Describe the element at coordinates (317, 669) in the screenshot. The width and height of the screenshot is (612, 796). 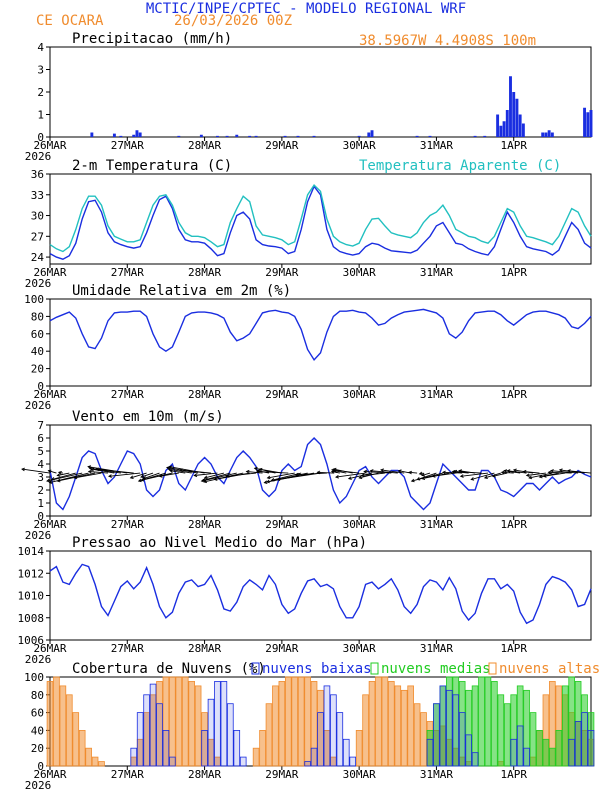
I see `legend-label: nuvens baixas` at that location.